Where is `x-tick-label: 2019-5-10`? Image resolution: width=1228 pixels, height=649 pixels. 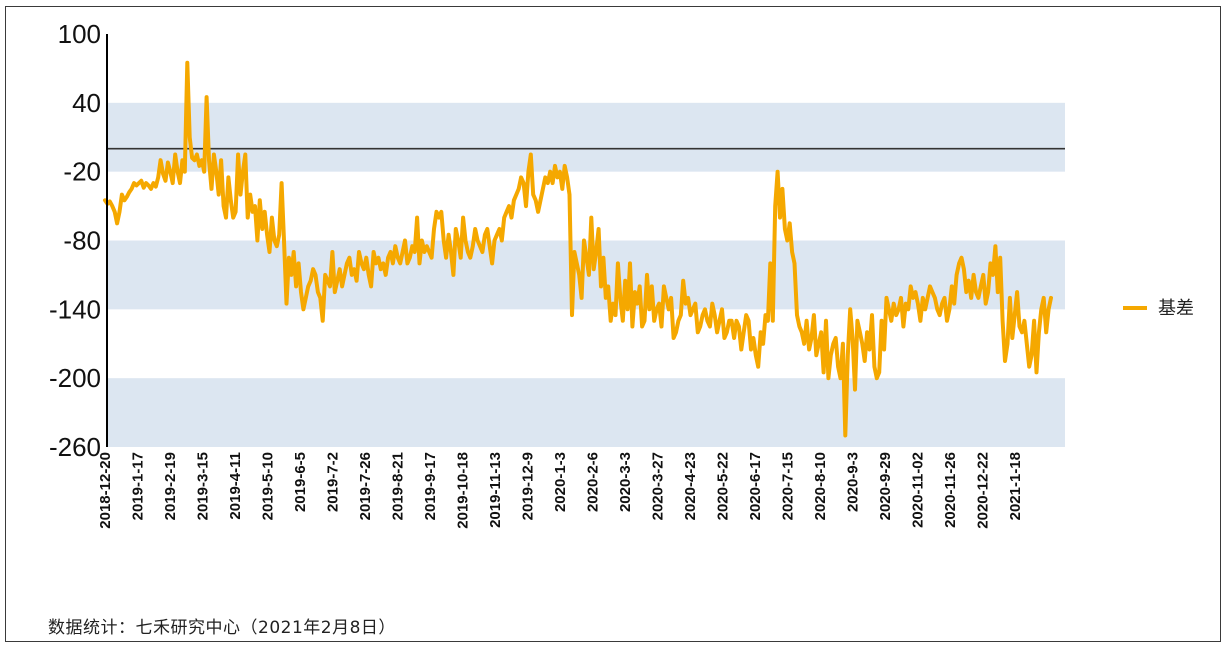 x-tick-label: 2019-5-10 is located at coordinates (268, 486).